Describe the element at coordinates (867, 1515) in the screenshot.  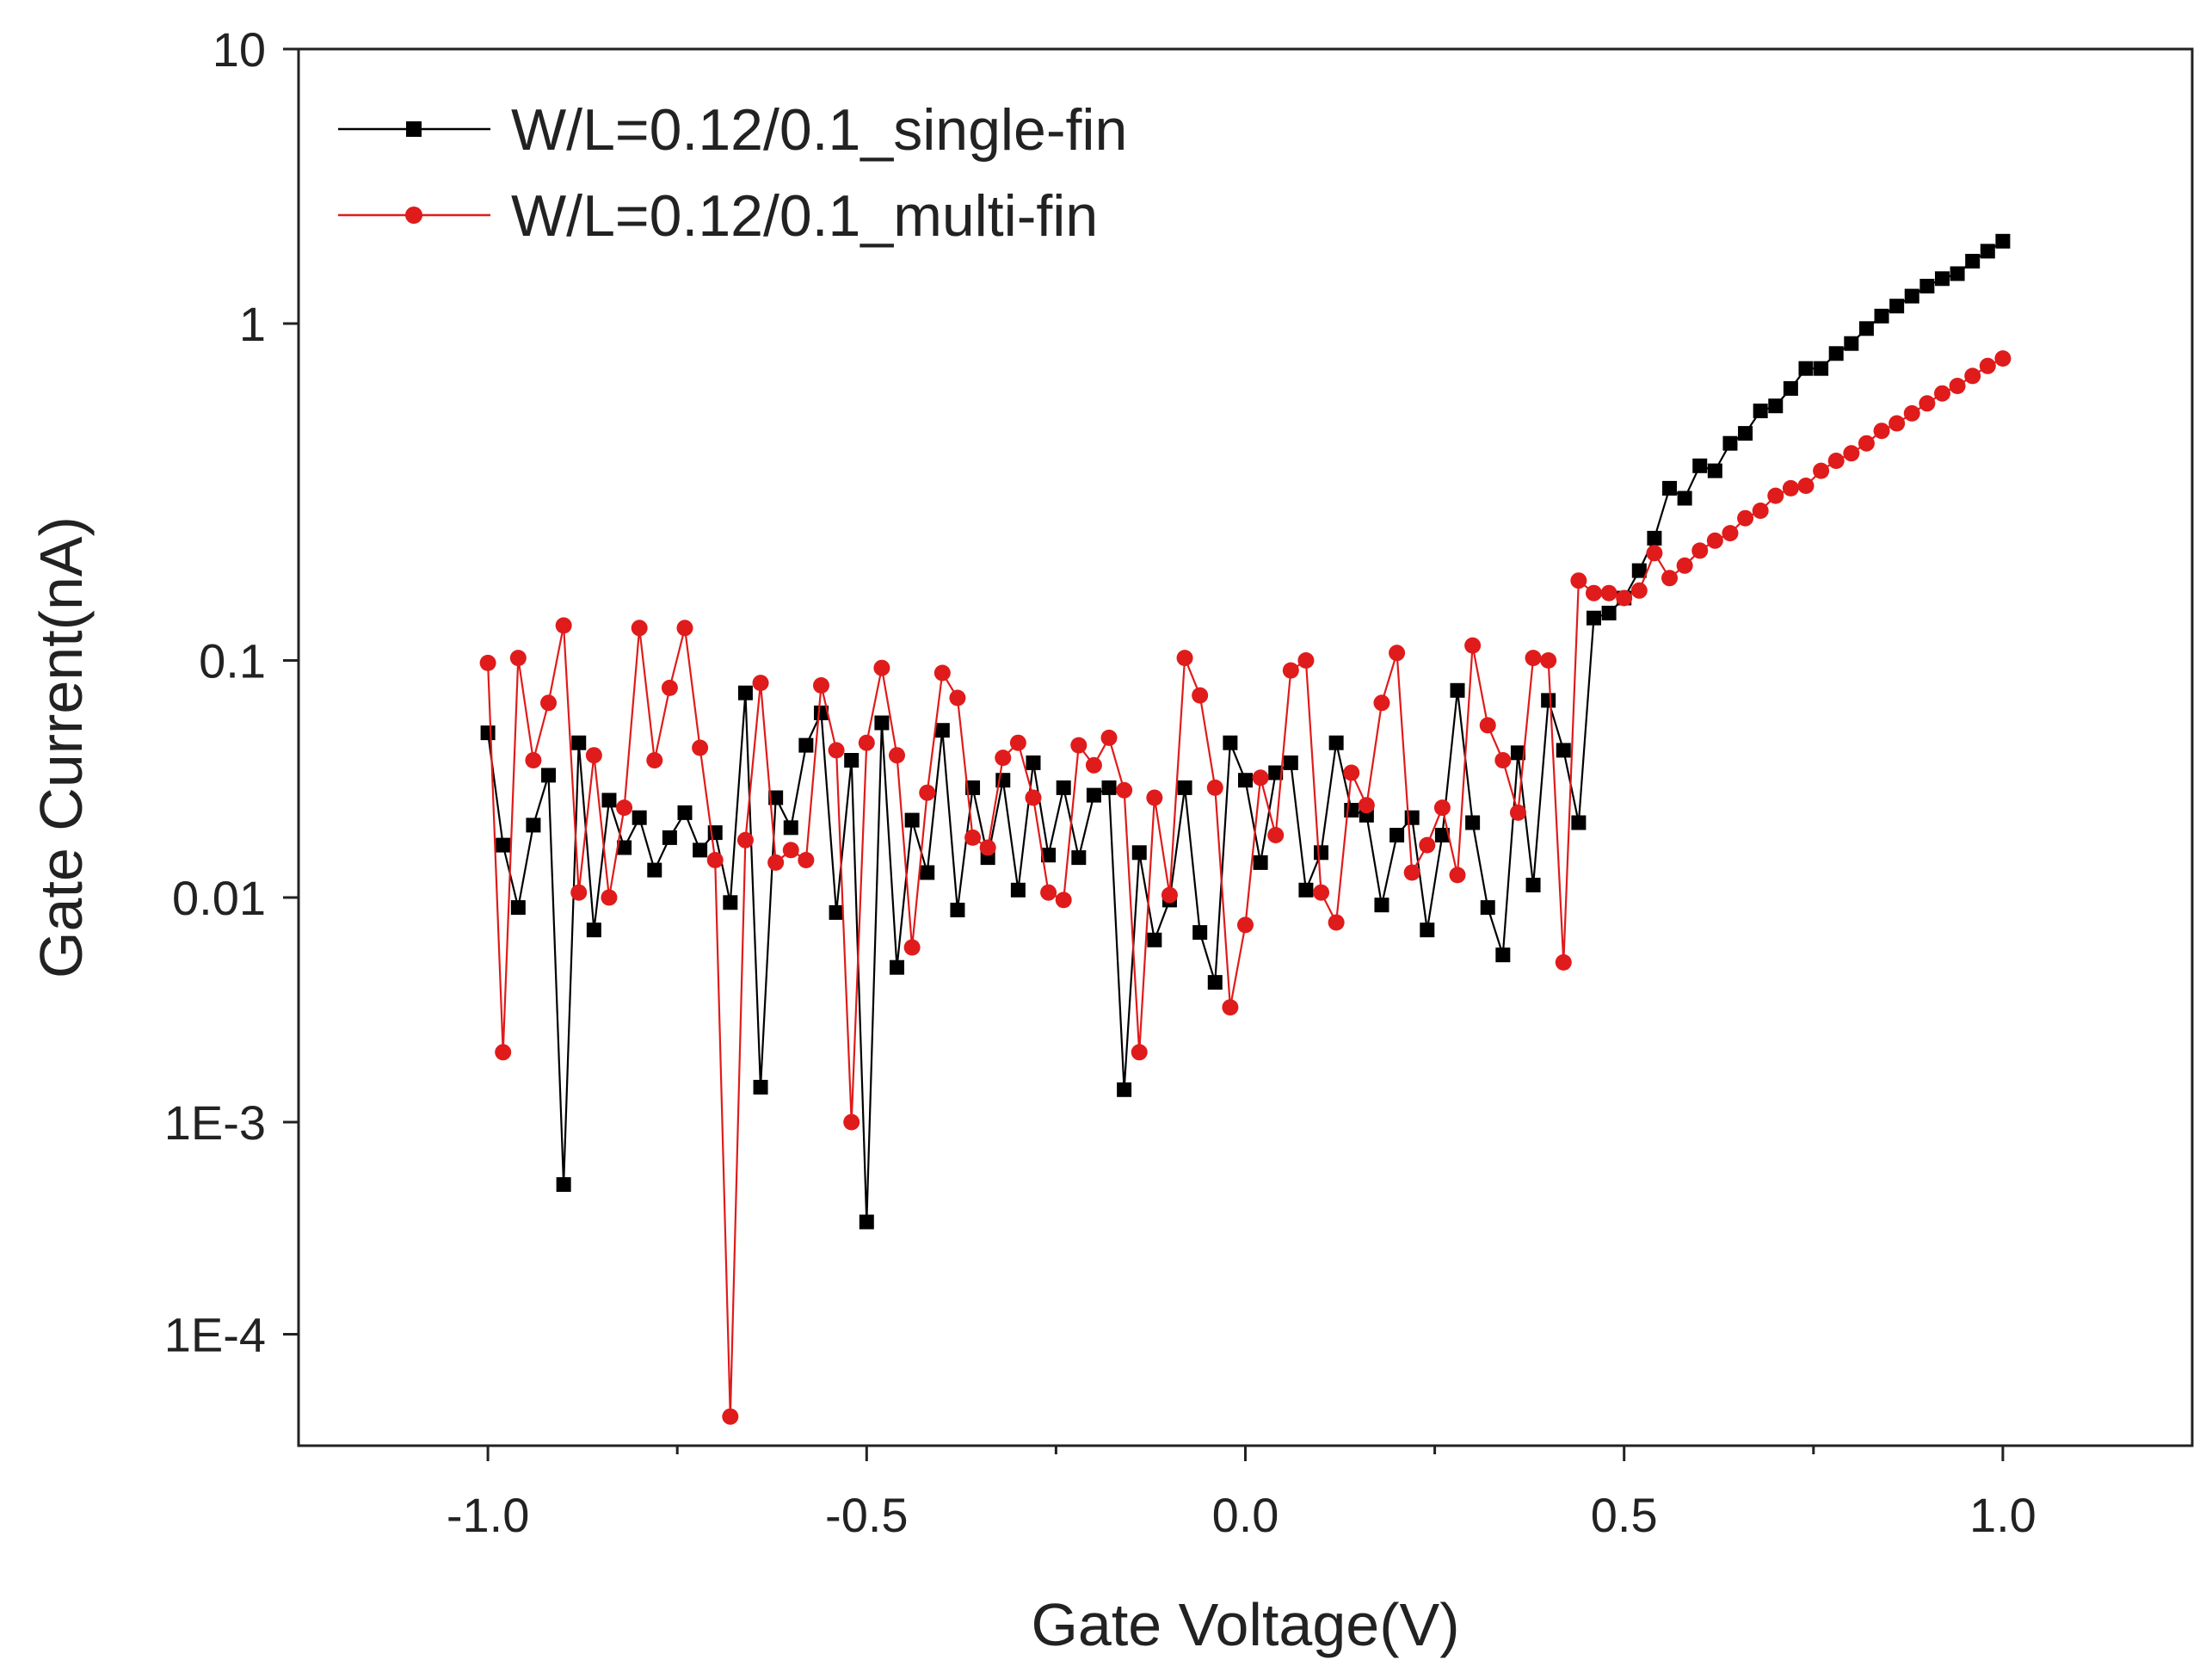
I see `x-tick-label: -0.5` at that location.